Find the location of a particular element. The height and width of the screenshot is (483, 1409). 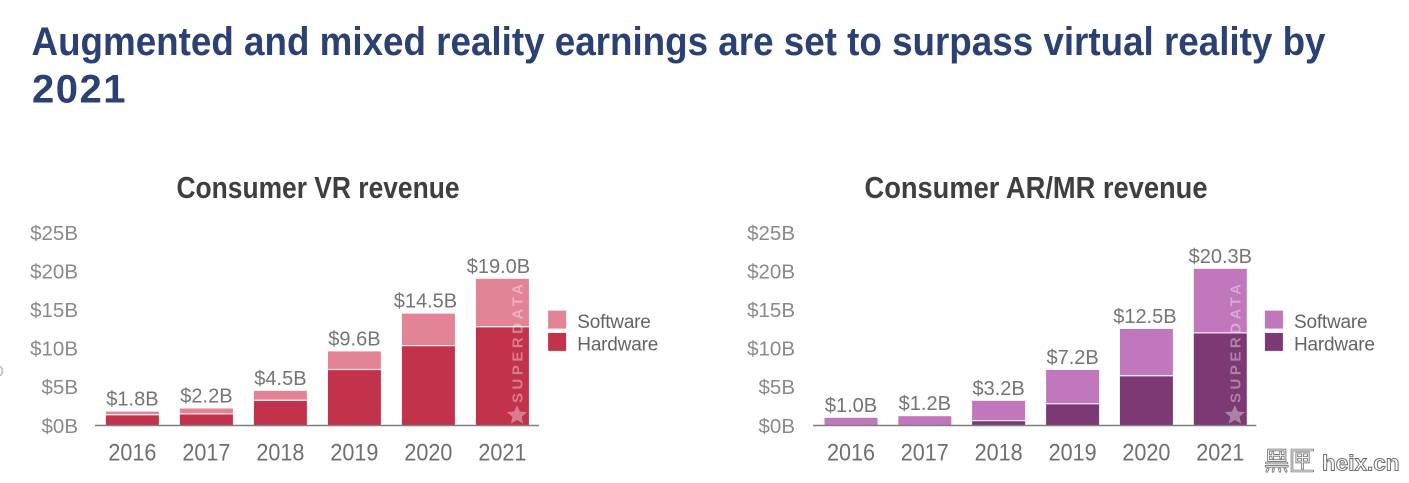

svg-text: $19.0B is located at coordinates (498, 267).